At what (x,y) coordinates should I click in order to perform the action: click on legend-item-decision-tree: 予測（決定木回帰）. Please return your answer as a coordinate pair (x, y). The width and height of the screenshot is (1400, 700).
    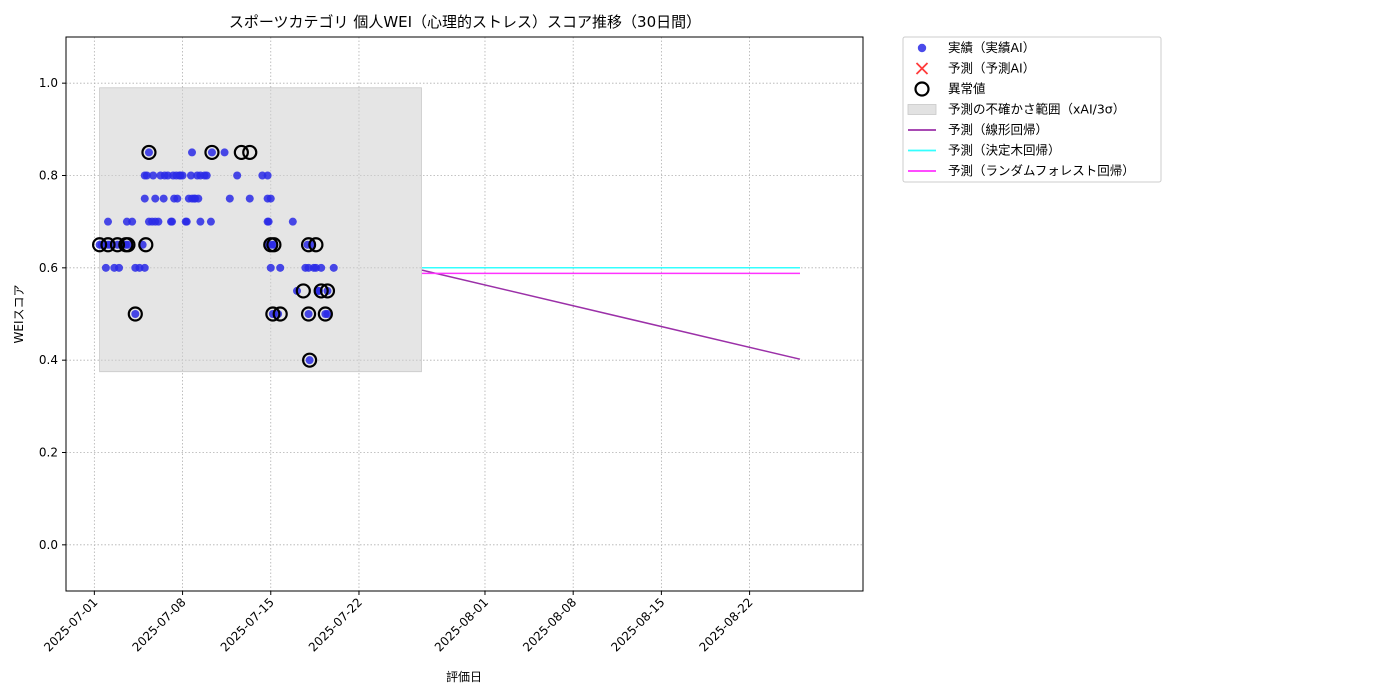
    Looking at the image, I should click on (984, 150).